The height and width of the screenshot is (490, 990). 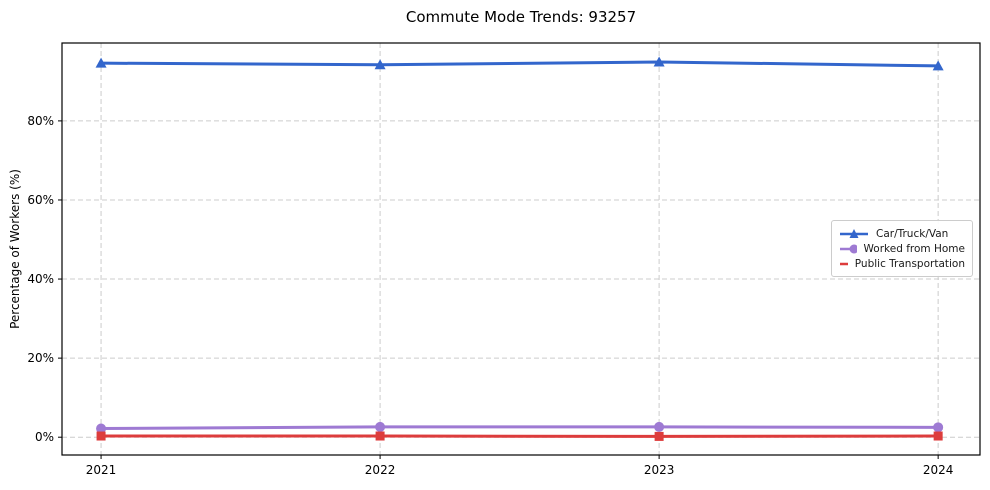 I want to click on y-tick-label: 60%, so click(x=40, y=199).